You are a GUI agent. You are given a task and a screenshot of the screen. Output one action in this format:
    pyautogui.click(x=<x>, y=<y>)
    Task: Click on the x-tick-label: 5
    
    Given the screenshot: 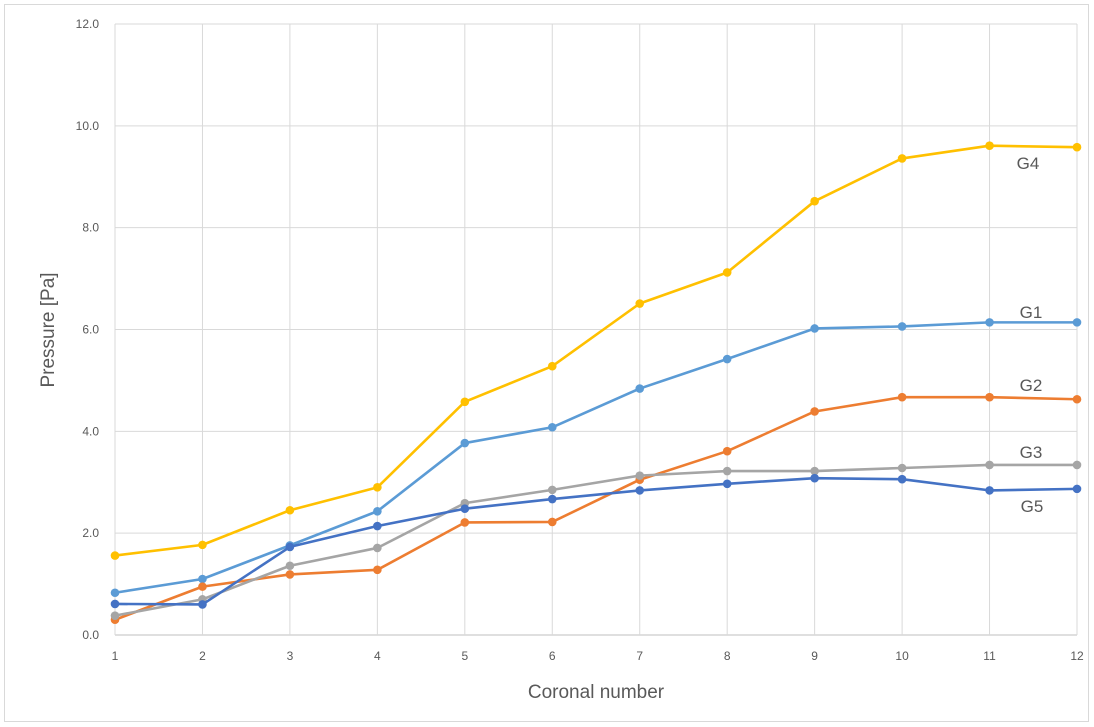 What is the action you would take?
    pyautogui.click(x=464, y=656)
    